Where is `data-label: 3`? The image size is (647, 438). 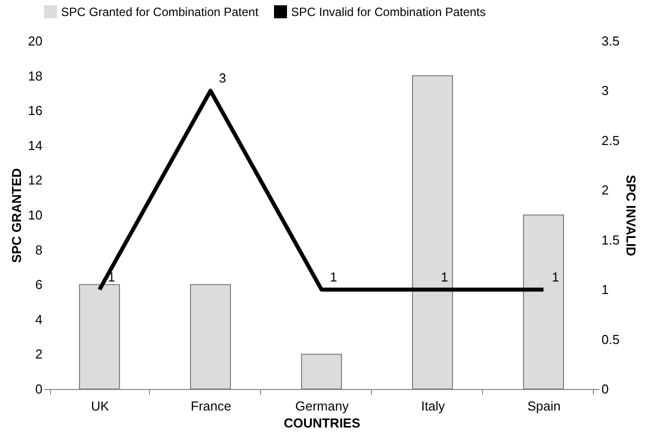
data-label: 3 is located at coordinates (222, 78).